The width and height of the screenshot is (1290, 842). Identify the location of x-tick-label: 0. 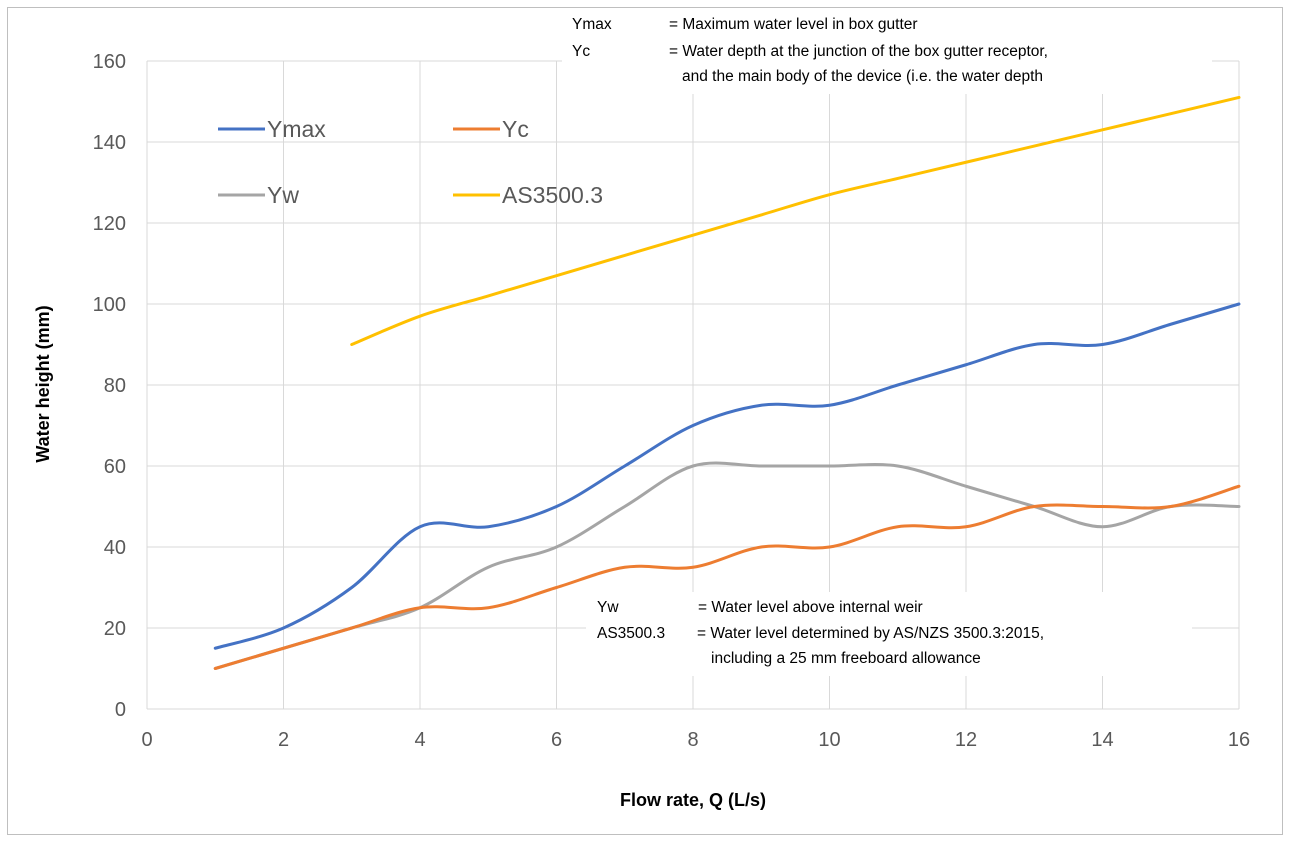
(146, 740).